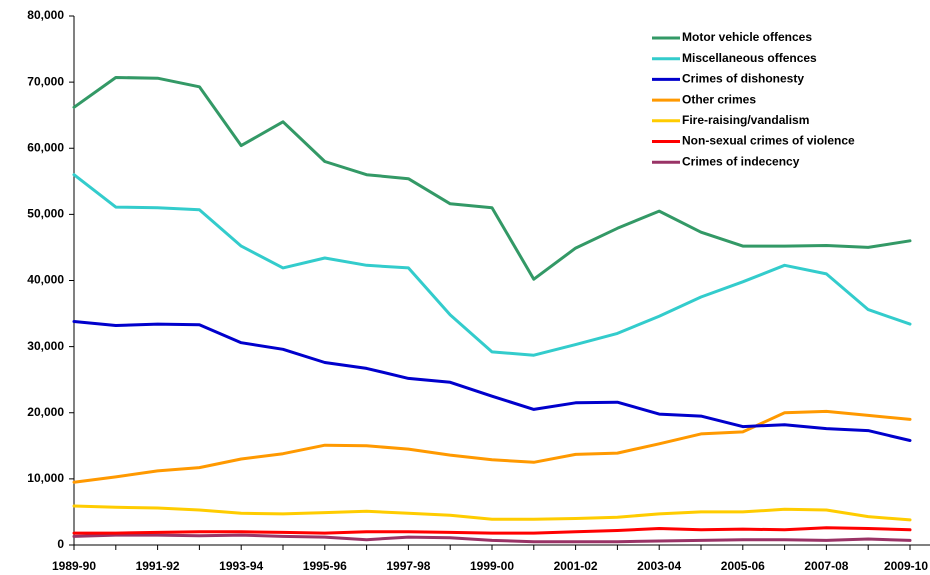 The image size is (930, 575). Describe the element at coordinates (719, 99) in the screenshot. I see `legend-label: Other crimes` at that location.